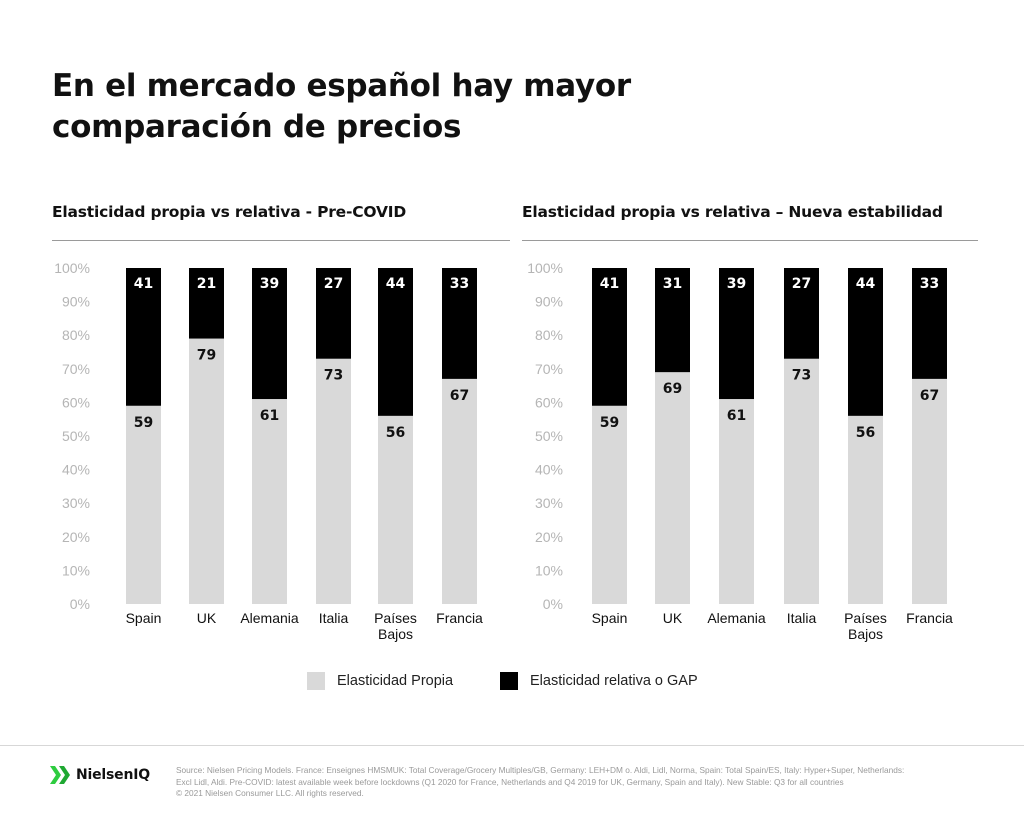 The width and height of the screenshot is (1024, 819). What do you see at coordinates (553, 604) in the screenshot?
I see `y-tick-label: 0%` at bounding box center [553, 604].